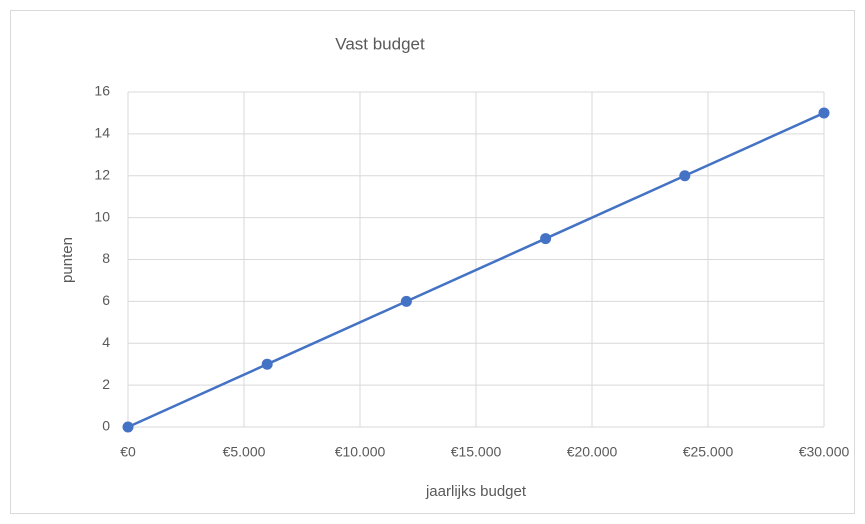 Image resolution: width=865 pixels, height=524 pixels. I want to click on x-tick-label: €0, so click(128, 452).